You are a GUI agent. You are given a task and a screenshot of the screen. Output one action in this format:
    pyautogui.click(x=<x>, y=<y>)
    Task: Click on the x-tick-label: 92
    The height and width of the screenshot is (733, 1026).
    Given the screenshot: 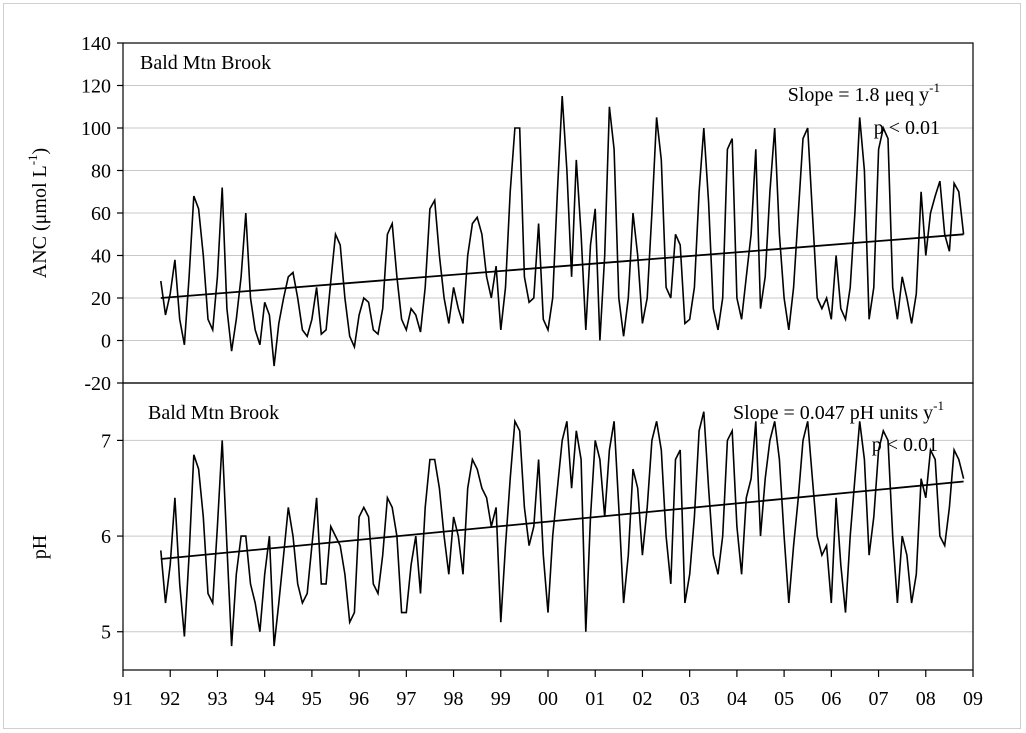 What is the action you would take?
    pyautogui.click(x=170, y=699)
    